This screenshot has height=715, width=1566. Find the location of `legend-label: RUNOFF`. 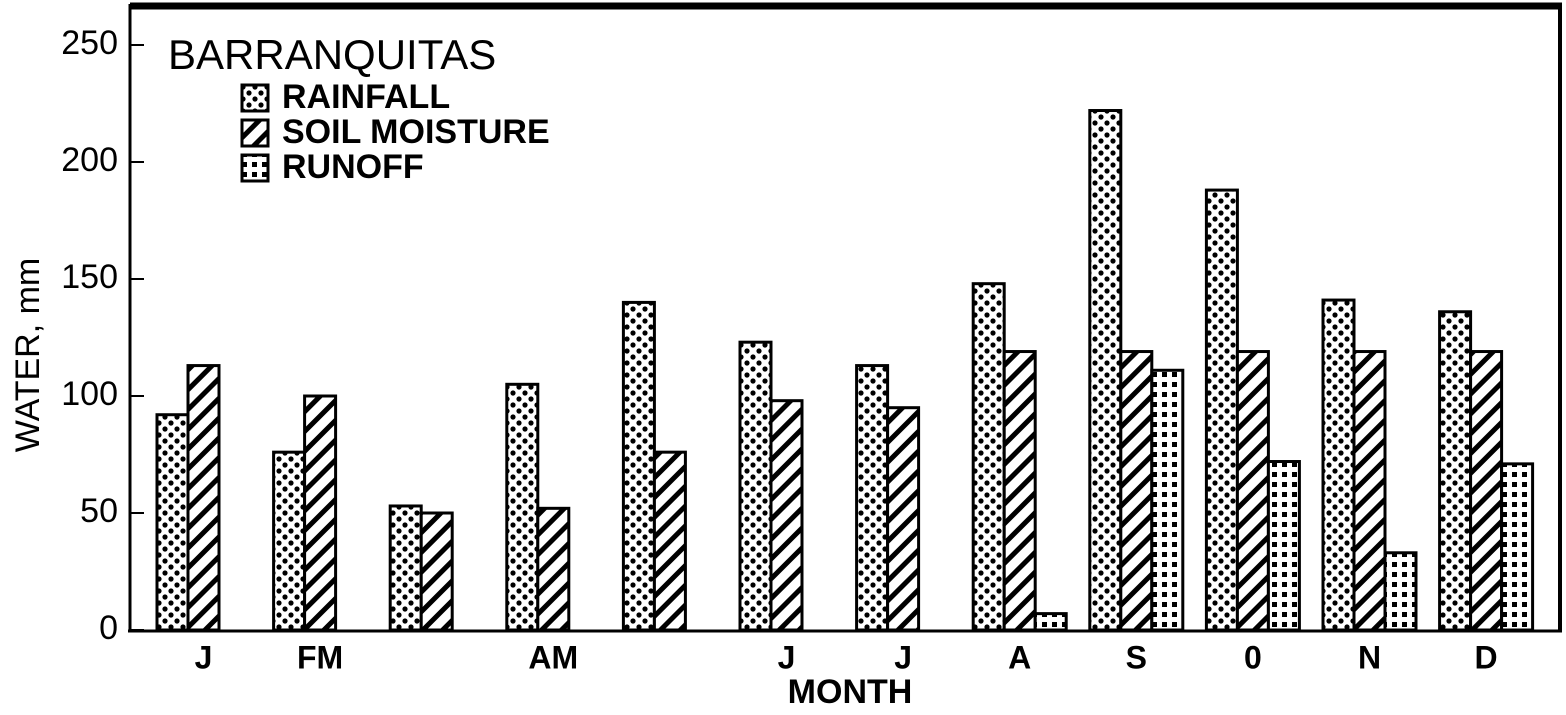

legend-label: RUNOFF is located at coordinates (353, 167).